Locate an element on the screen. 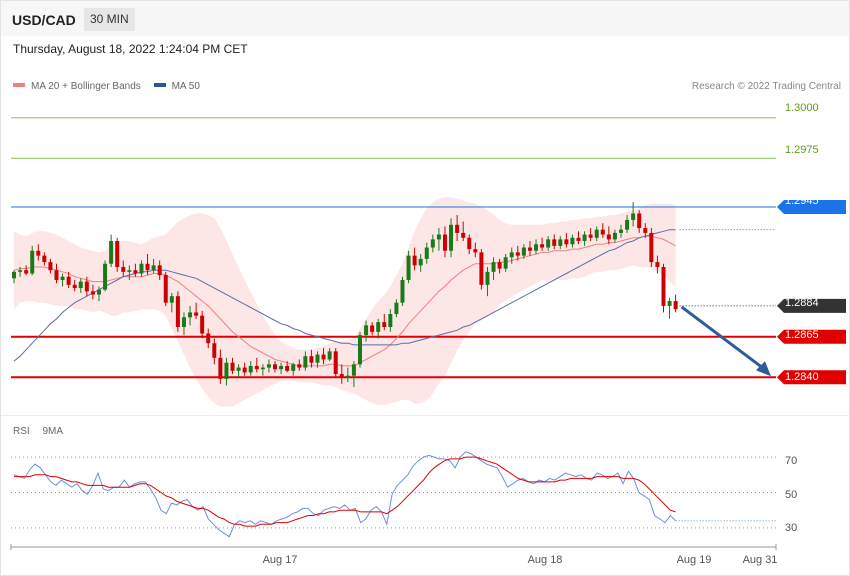  rsi-panel is located at coordinates (393, 494).